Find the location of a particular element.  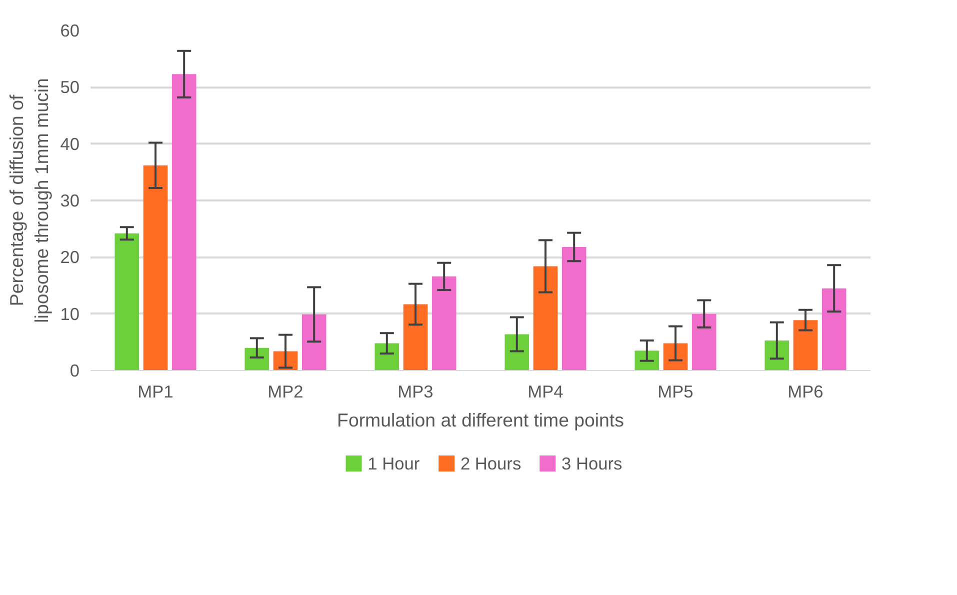

x-tick-label: MP1 is located at coordinates (156, 392).